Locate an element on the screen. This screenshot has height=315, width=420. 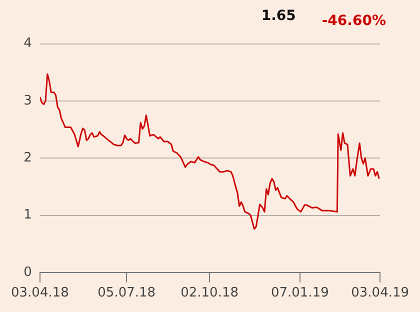
x-tick-label: 05.07.18 is located at coordinates (127, 293).